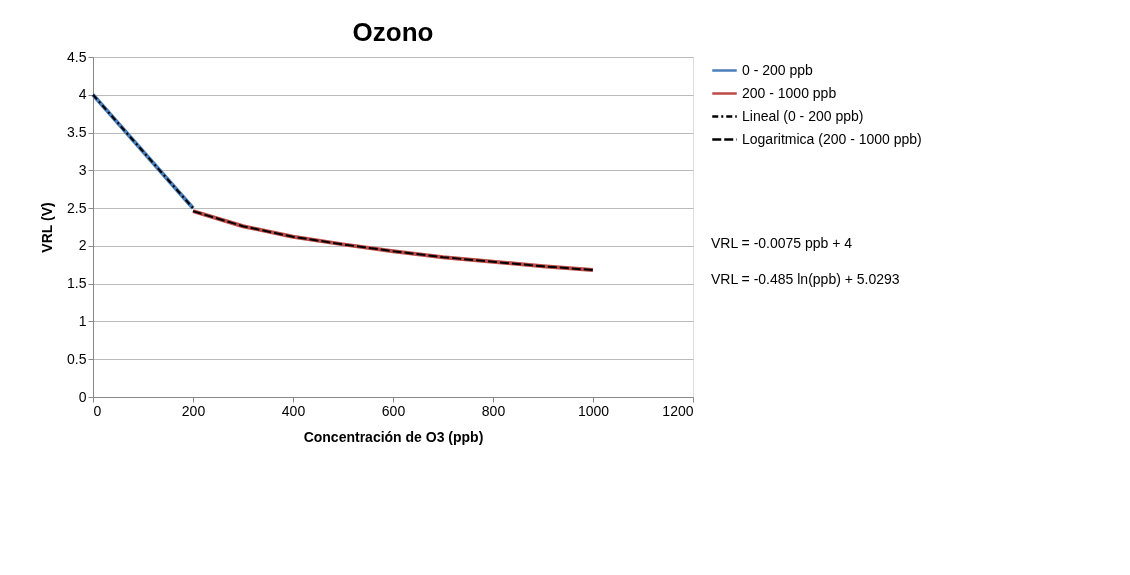 This screenshot has height=575, width=1130. I want to click on x-tick-label: 200, so click(193, 410).